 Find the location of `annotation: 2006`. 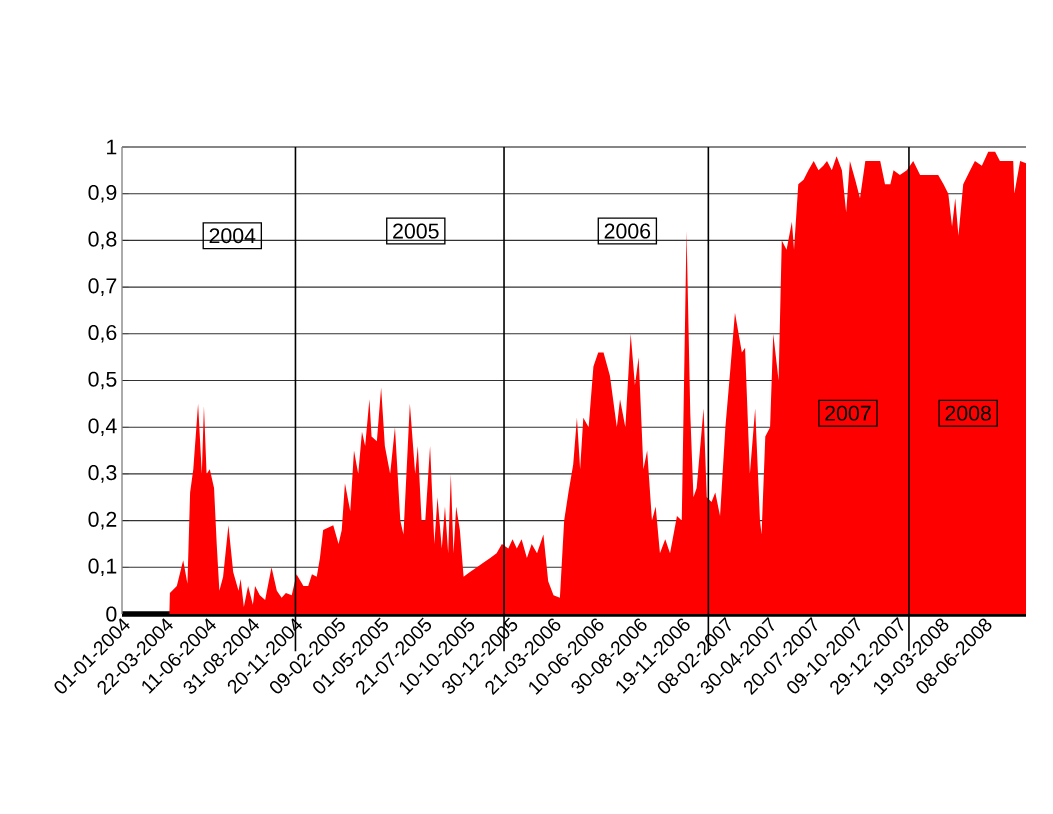

annotation: 2006 is located at coordinates (627, 231).